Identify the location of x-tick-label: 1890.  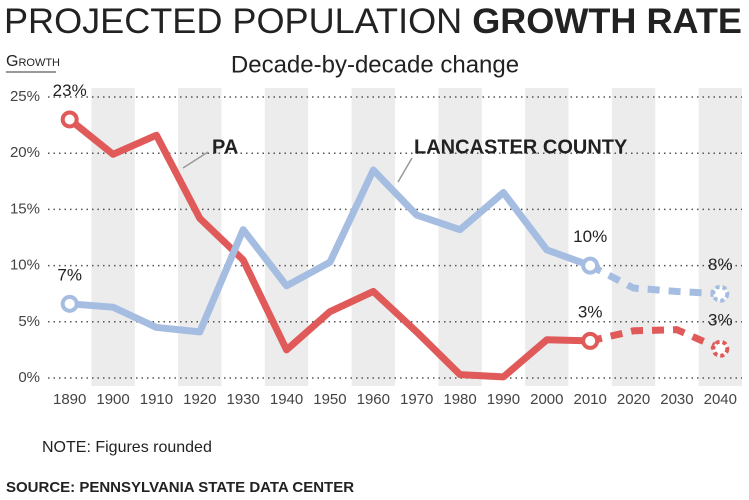
(69, 399).